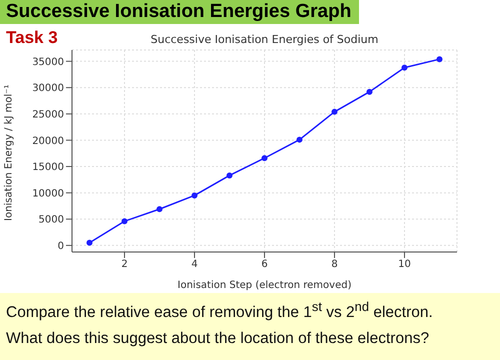 This screenshot has height=360, width=500. What do you see at coordinates (48, 114) in the screenshot?
I see `y-tick-label: 25000` at bounding box center [48, 114].